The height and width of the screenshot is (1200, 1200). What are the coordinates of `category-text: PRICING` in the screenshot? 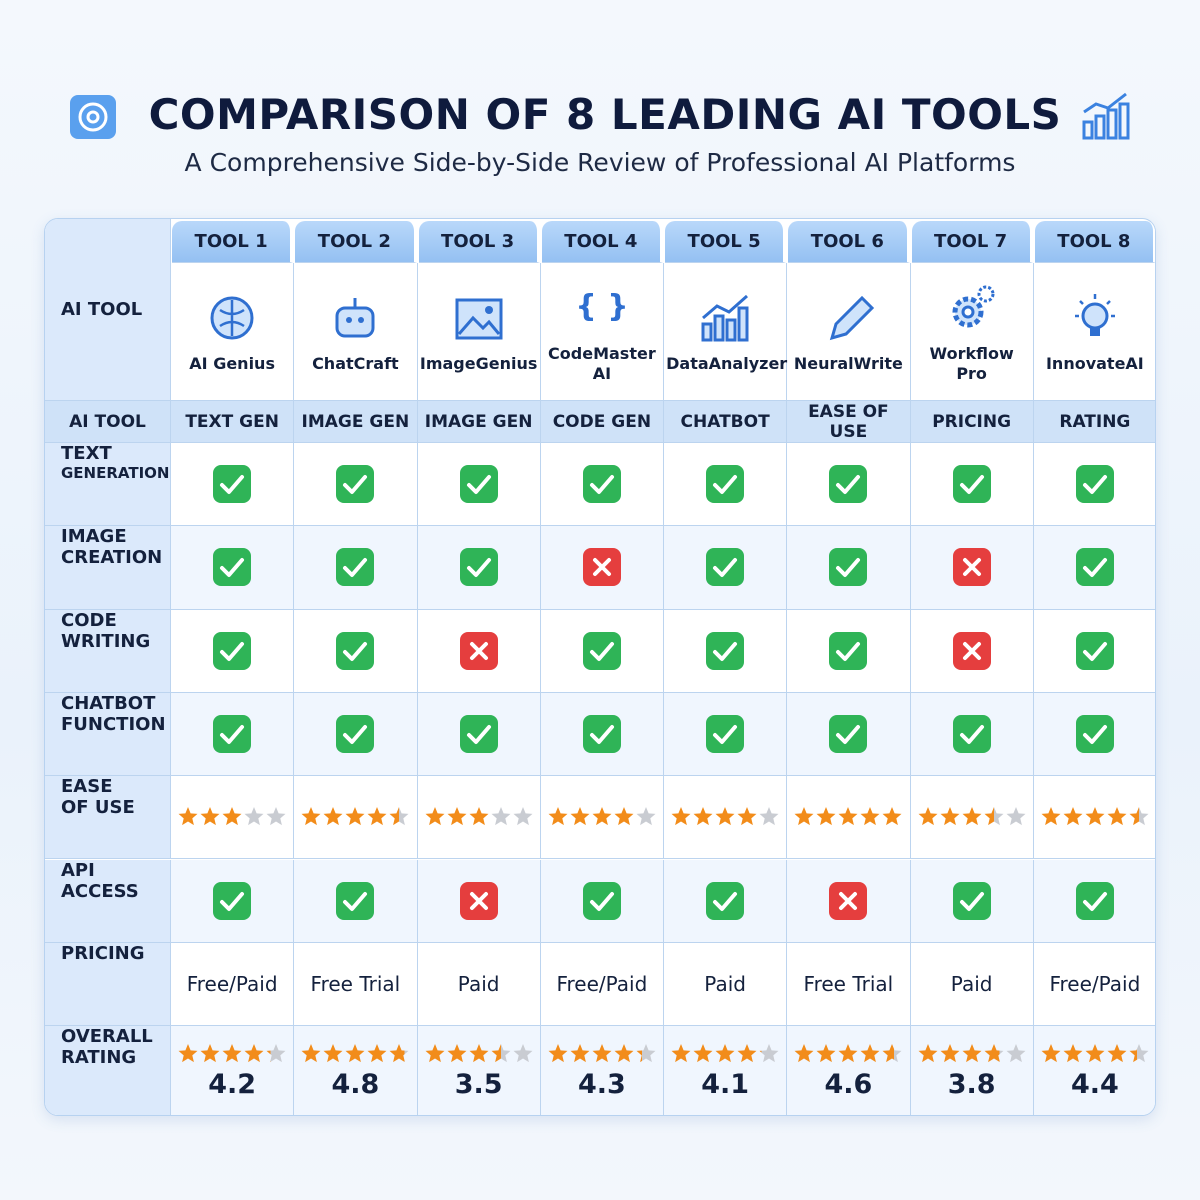 It's located at (972, 421).